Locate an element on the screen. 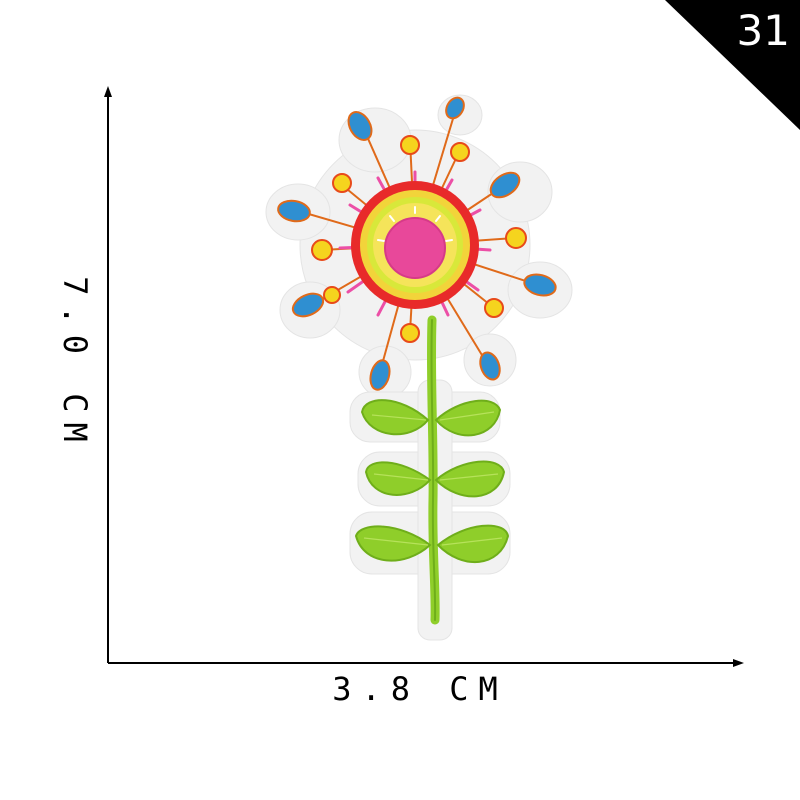 The image size is (800, 800). stem is located at coordinates (433, 470).